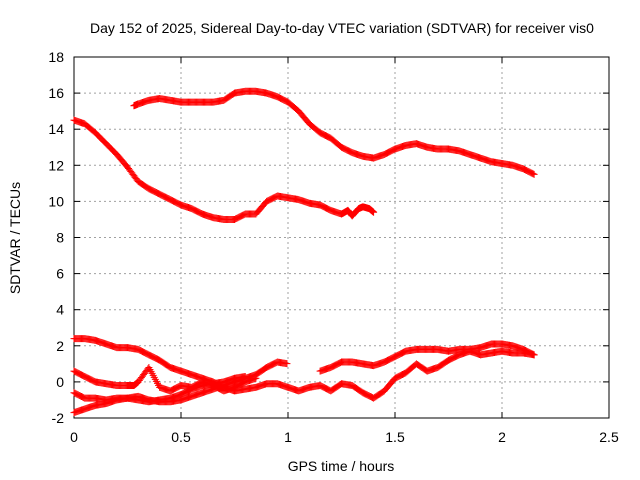 The height and width of the screenshot is (480, 640). Describe the element at coordinates (60, 310) in the screenshot. I see `y-tick-label: 4` at that location.